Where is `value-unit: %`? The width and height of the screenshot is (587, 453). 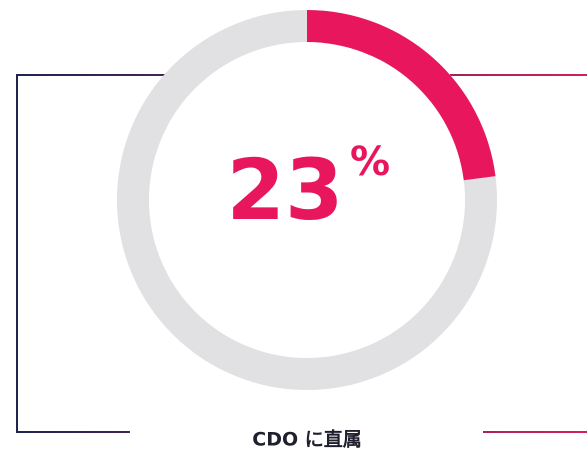 value-unit: % is located at coordinates (370, 162).